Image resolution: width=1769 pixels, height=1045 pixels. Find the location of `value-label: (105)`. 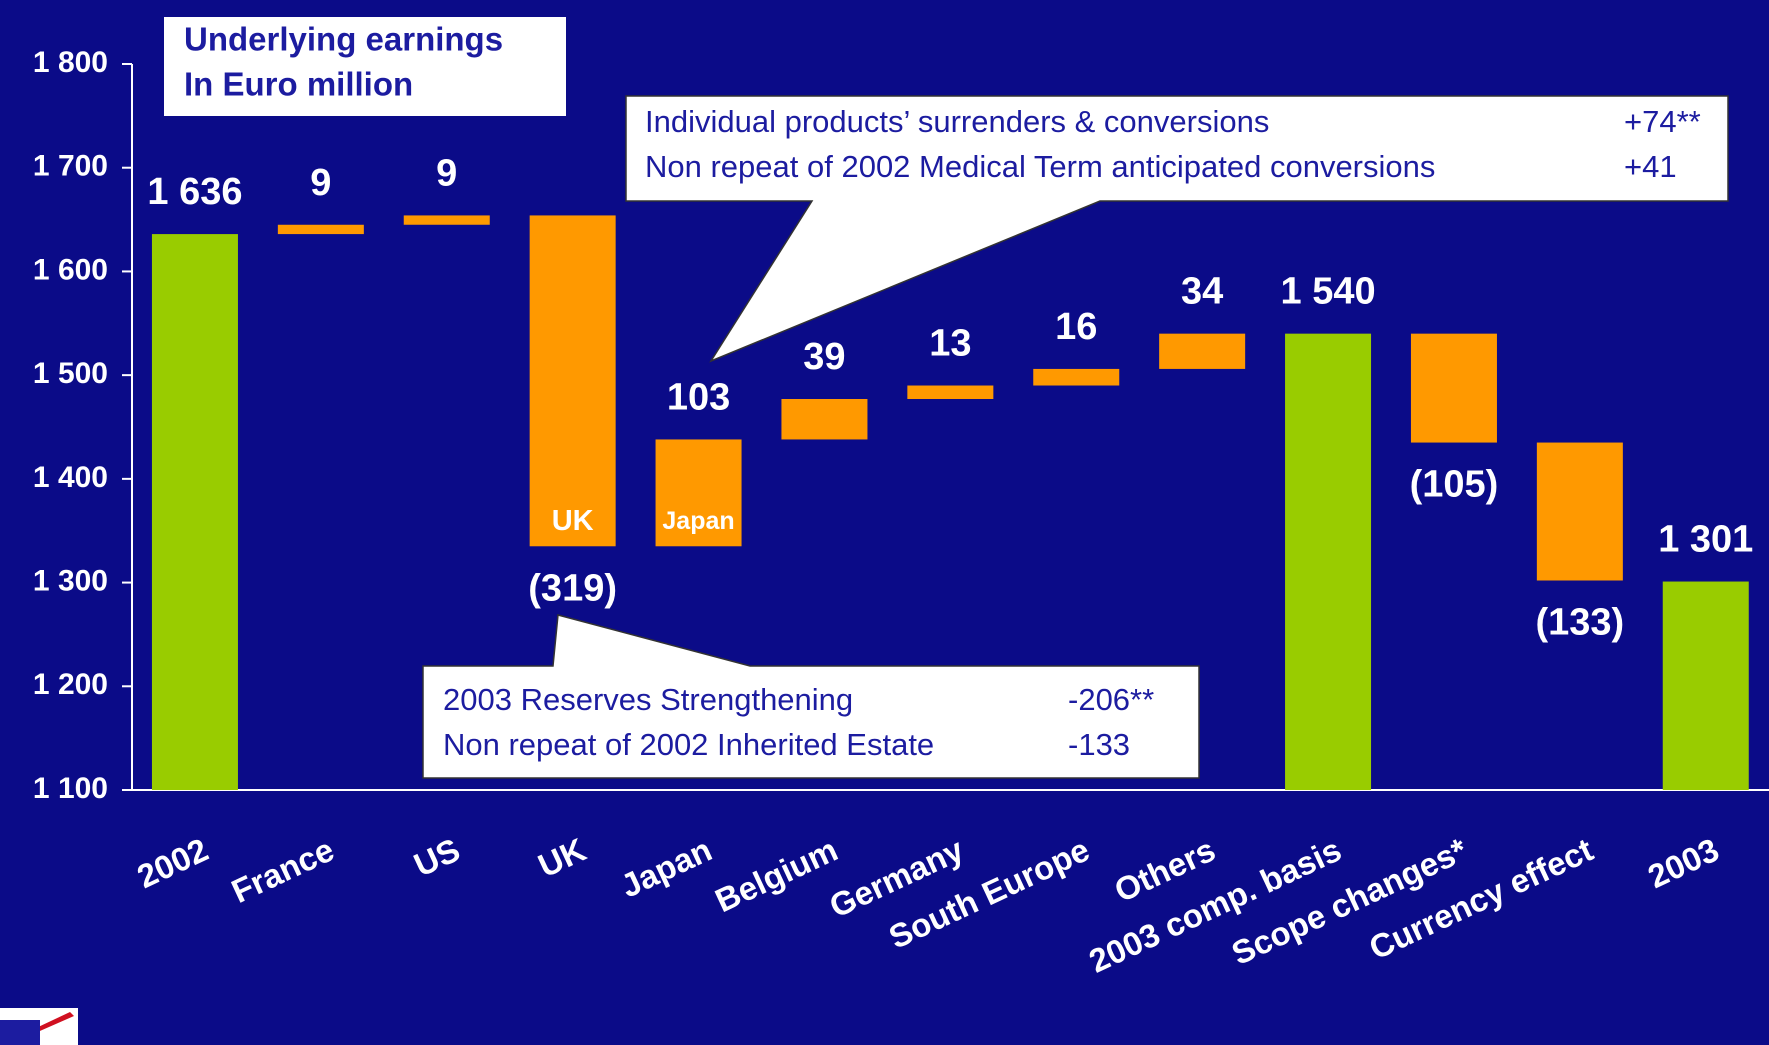

value-label: (105) is located at coordinates (1454, 485).